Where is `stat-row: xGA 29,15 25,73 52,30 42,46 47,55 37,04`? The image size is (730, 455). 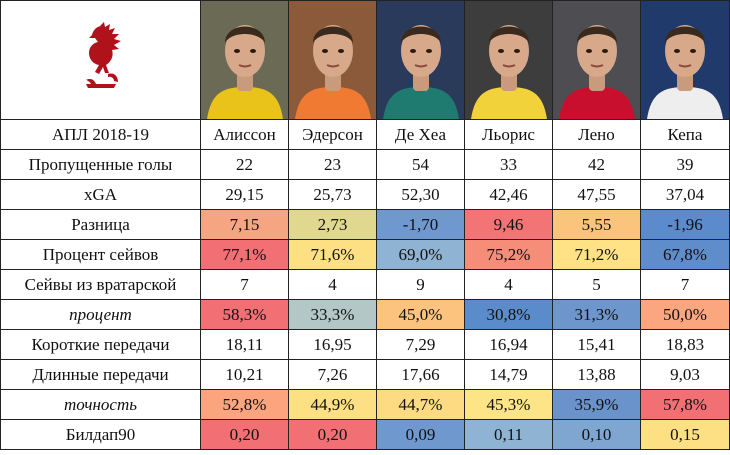 stat-row: xGA 29,15 25,73 52,30 42,46 47,55 37,04 is located at coordinates (365, 194).